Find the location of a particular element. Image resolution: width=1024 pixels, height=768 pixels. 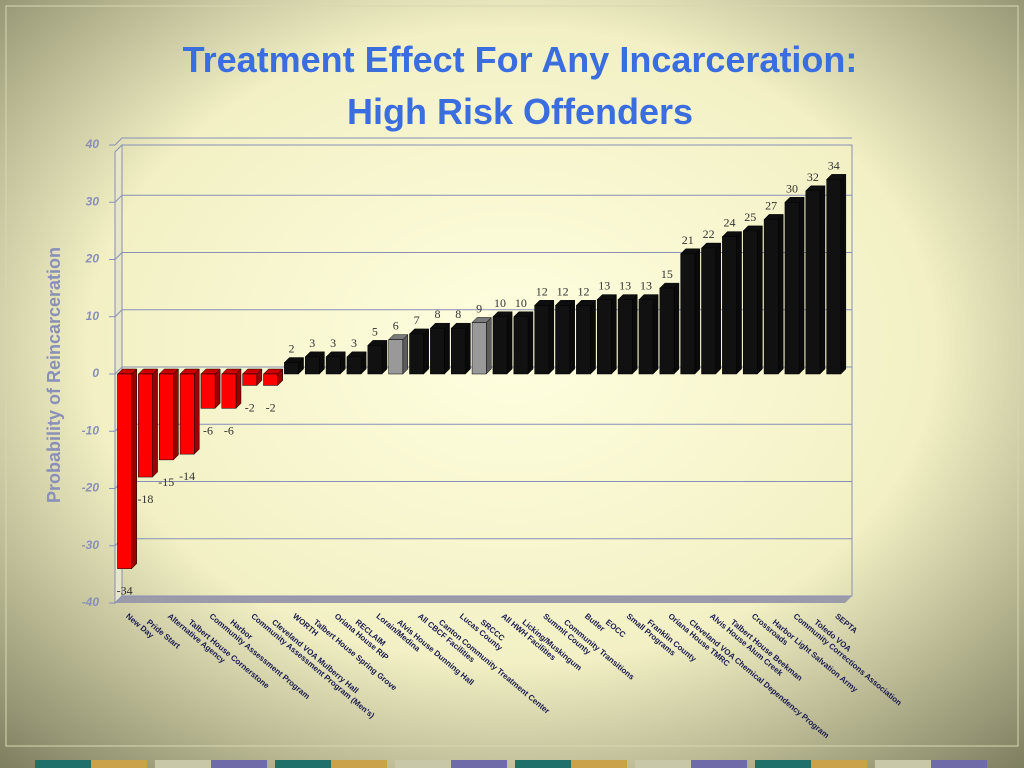

y-tick-label: 10 is located at coordinates (93, 316).